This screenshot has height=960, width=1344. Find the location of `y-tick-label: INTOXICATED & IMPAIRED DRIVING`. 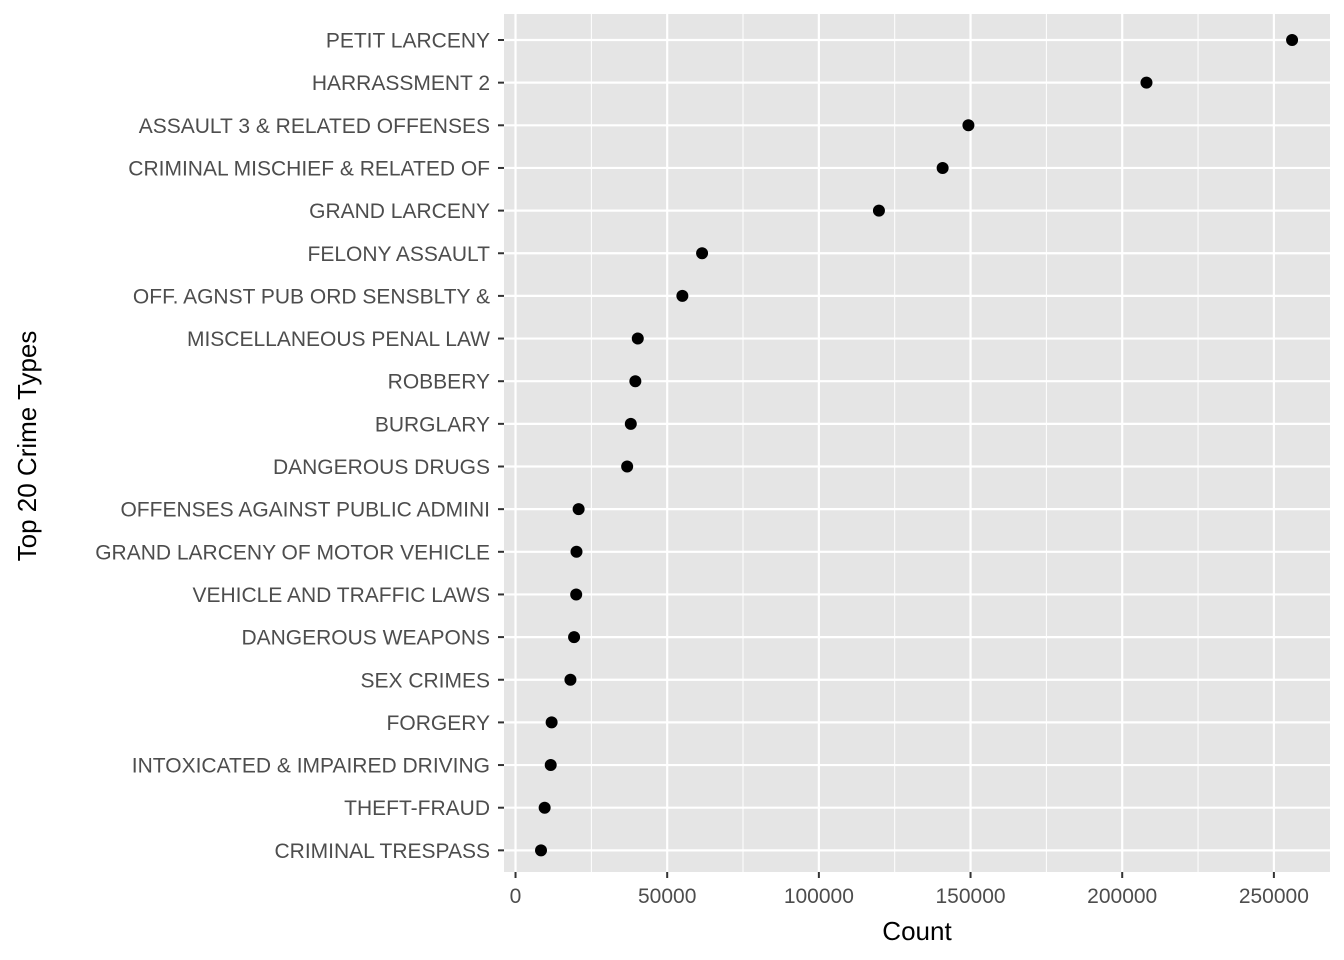

y-tick-label: INTOXICATED & IMPAIRED DRIVING is located at coordinates (311, 766).